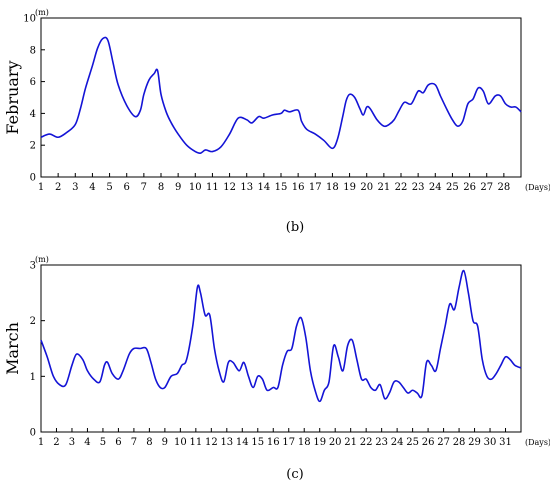 The height and width of the screenshot is (492, 550). What do you see at coordinates (29, 19) in the screenshot?
I see `y-tick-label: 10` at bounding box center [29, 19].